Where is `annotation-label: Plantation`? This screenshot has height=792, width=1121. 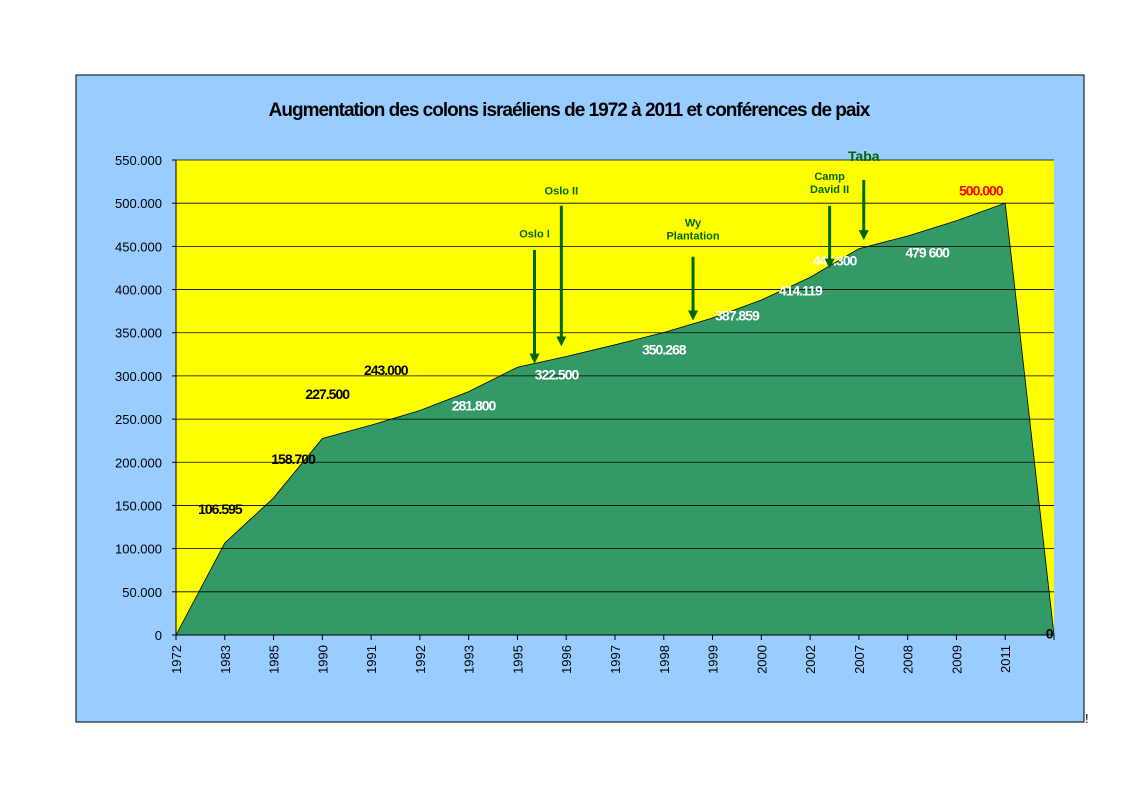
annotation-label: Plantation is located at coordinates (692, 237).